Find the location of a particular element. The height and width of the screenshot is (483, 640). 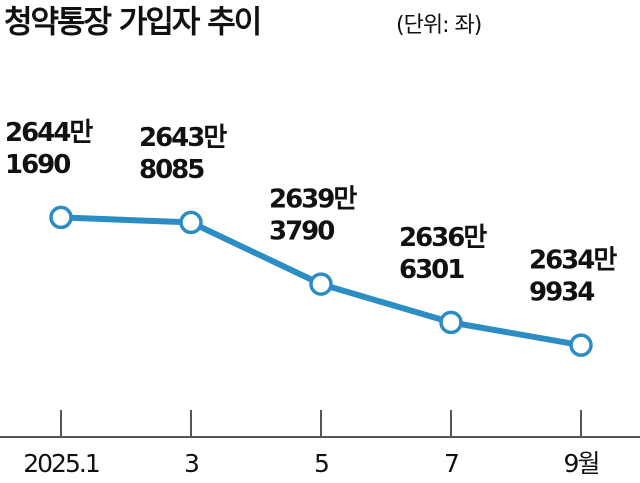

value-label: 2634만 is located at coordinates (573, 261).